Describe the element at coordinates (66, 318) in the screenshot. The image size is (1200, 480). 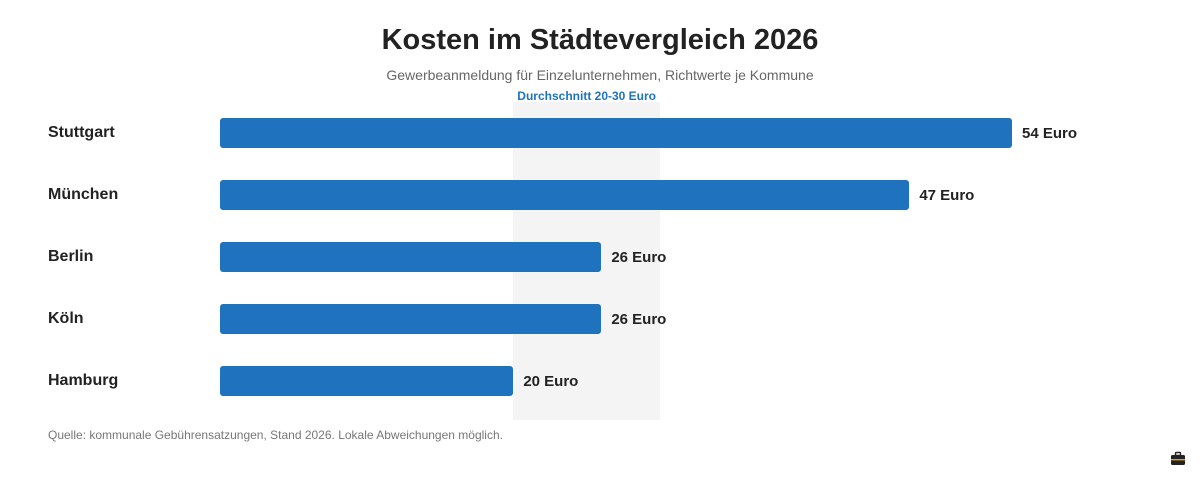
I see `category-label: Köln` at that location.